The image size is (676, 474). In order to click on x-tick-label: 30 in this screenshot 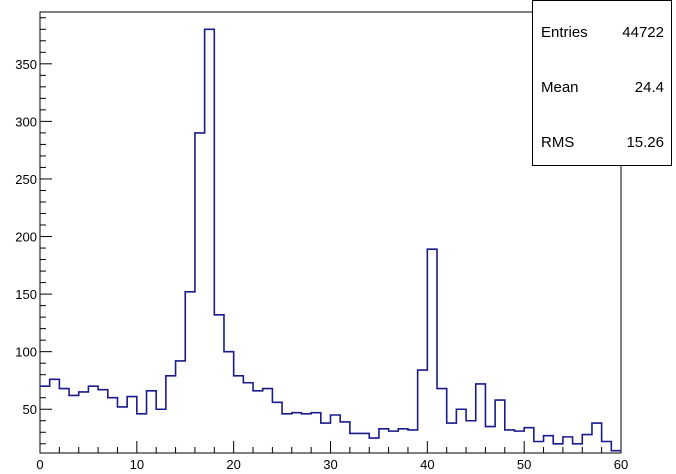, I will do `click(330, 464)`.